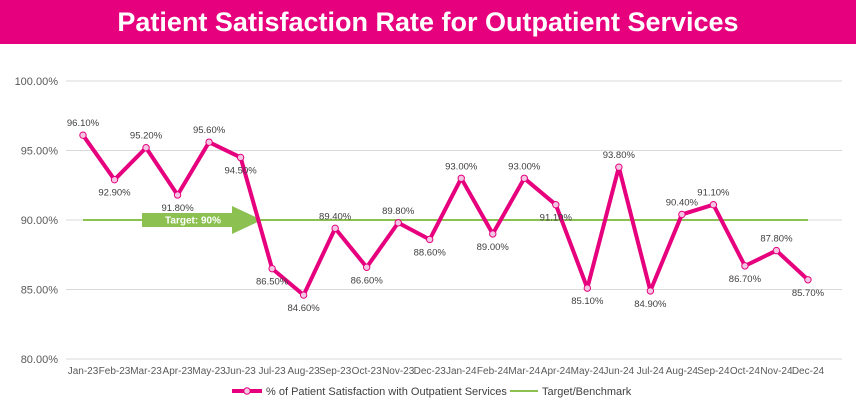 This screenshot has width=856, height=400. I want to click on x-tick-label: Jan-23, so click(83, 371).